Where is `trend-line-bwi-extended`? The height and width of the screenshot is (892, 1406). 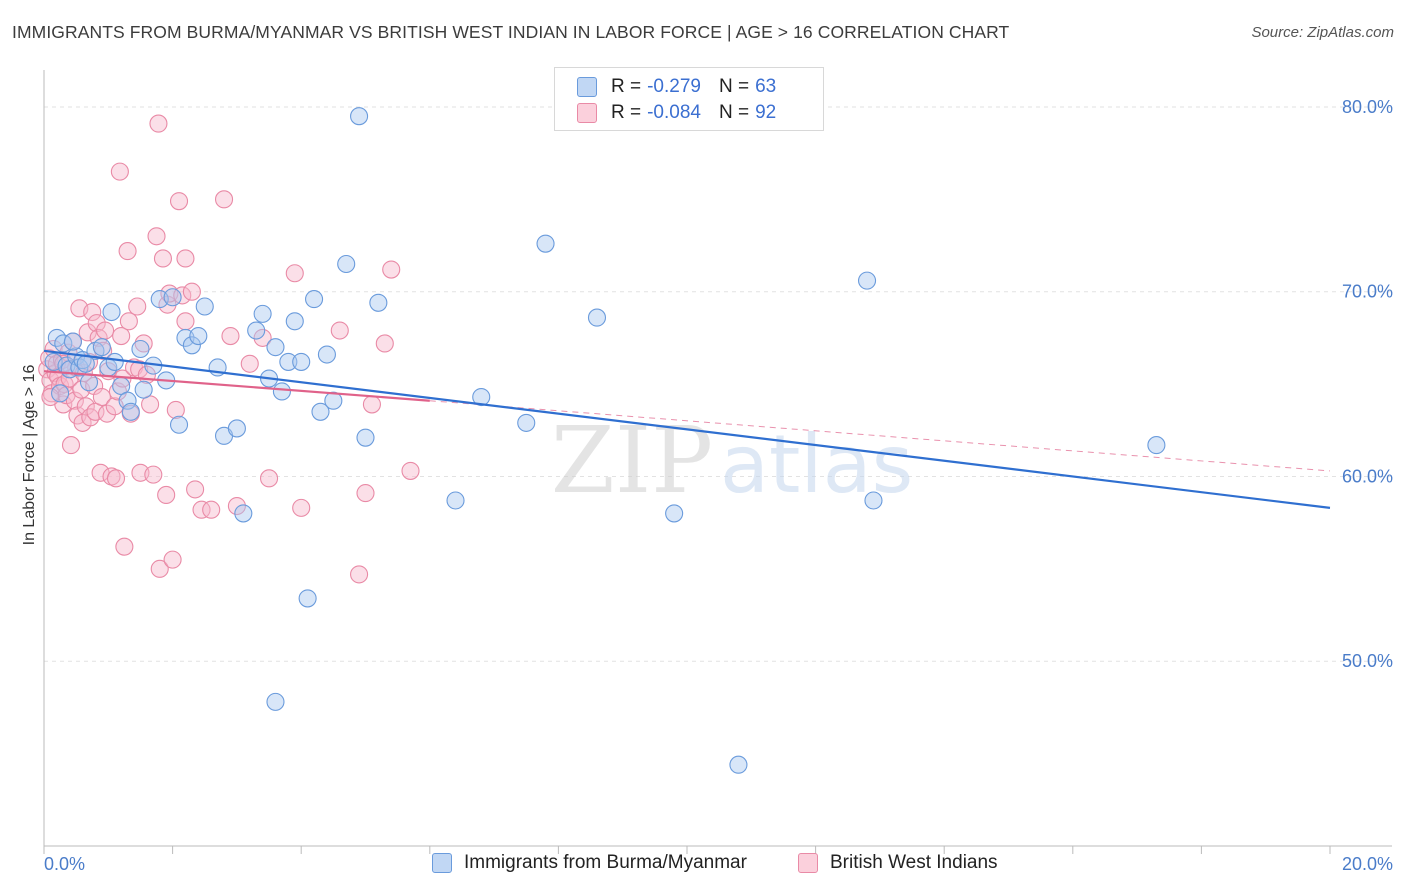 trend-line-bwi-extended is located at coordinates (880, 436).